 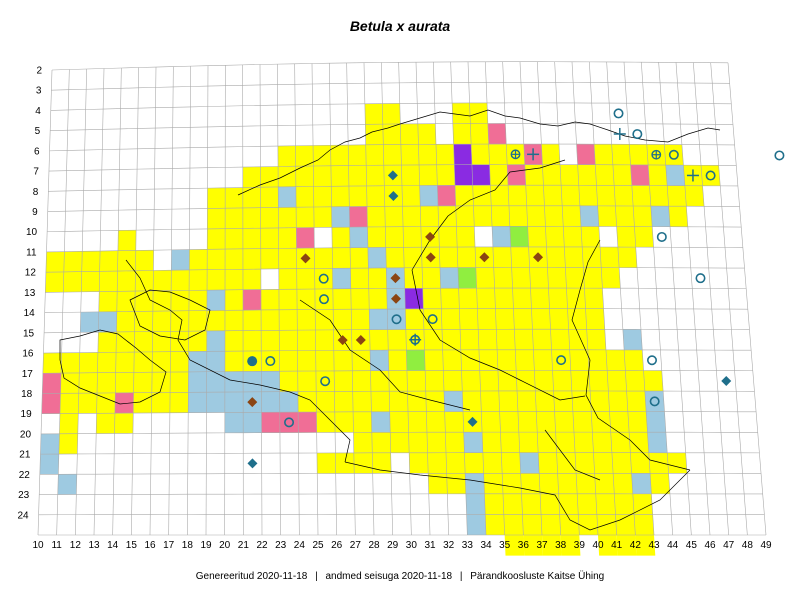 I want to click on column-label: 46, so click(x=710, y=545).